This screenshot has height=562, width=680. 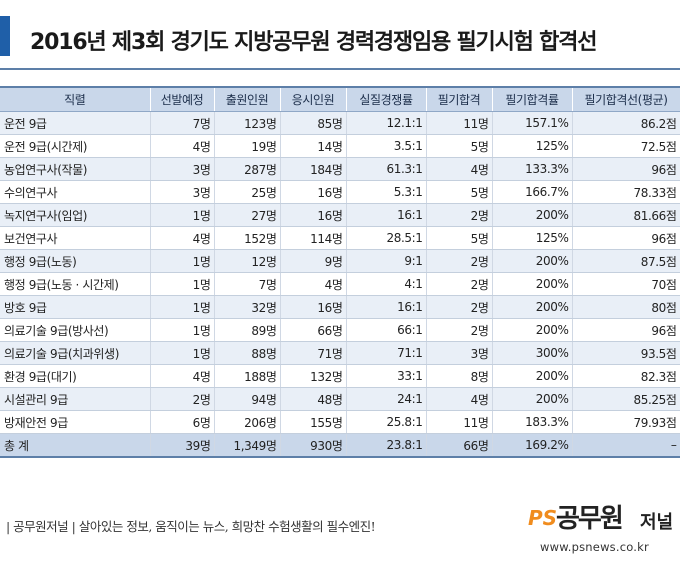 What do you see at coordinates (182, 422) in the screenshot?
I see `value-cell: 6명` at bounding box center [182, 422].